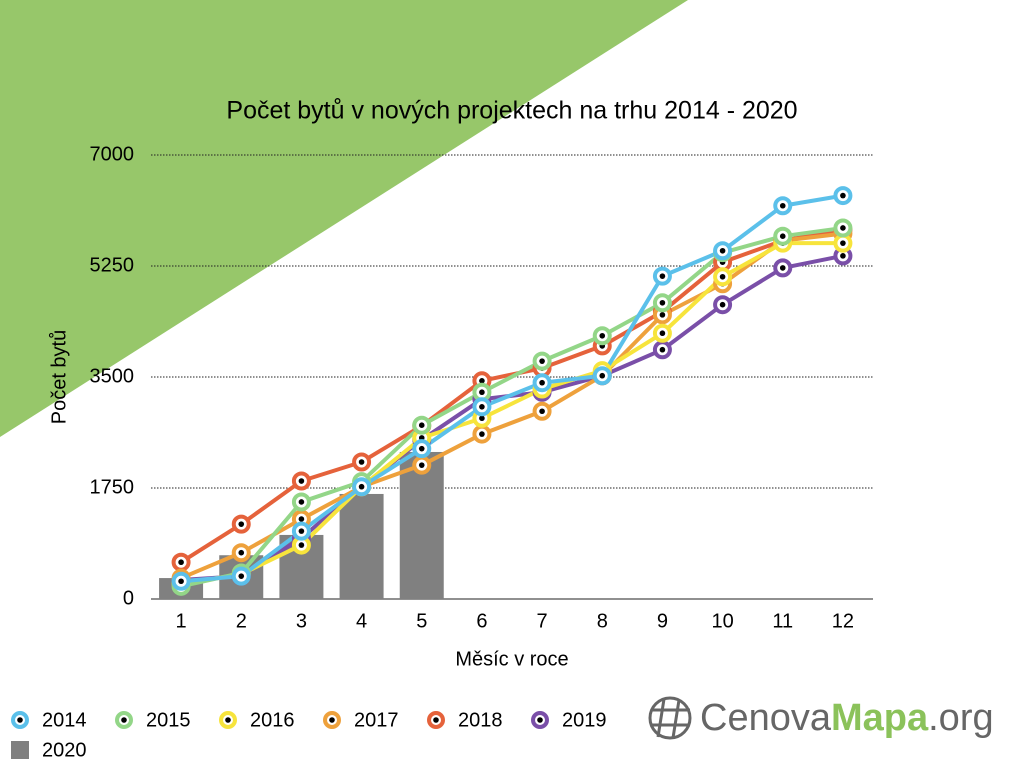 This screenshot has height=768, width=1024. Describe the element at coordinates (112, 265) in the screenshot. I see `y-tick-label: 5250` at that location.